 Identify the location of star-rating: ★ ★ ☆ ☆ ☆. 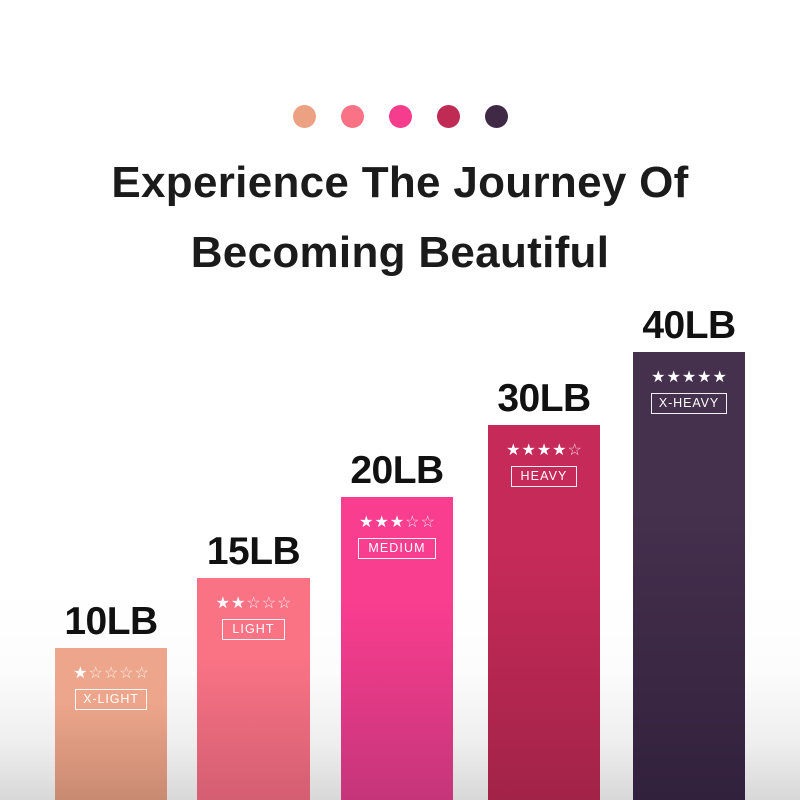
(254, 604).